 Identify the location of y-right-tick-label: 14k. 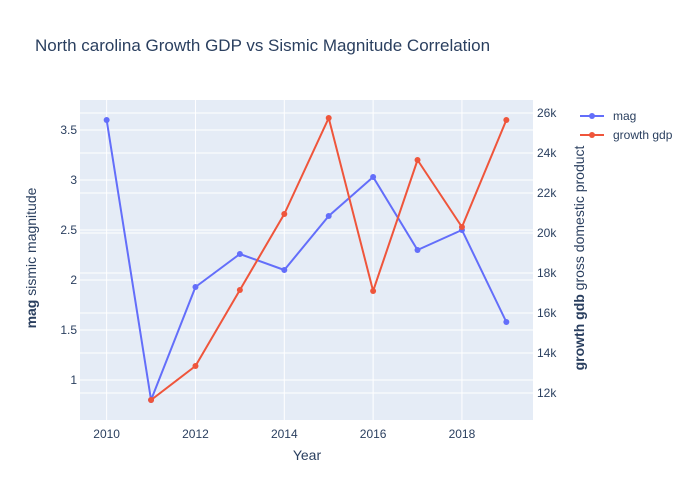
(547, 353).